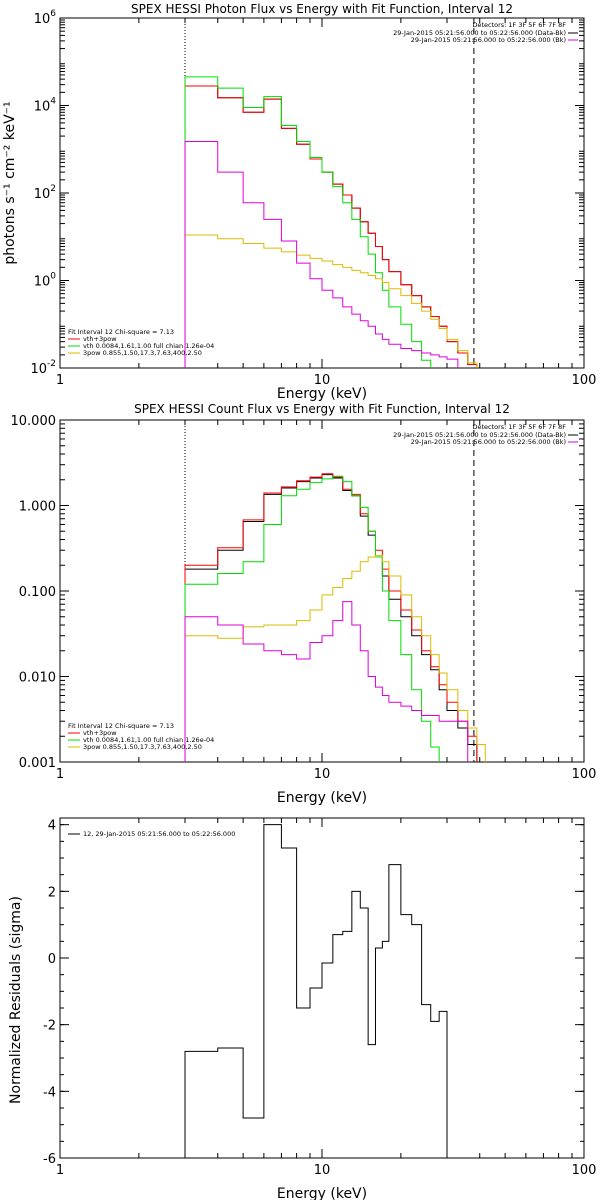 The height and width of the screenshot is (1200, 600). Describe the element at coordinates (43, 368) in the screenshot. I see `photon-flux-y-tick-label: 10⁻²` at that location.